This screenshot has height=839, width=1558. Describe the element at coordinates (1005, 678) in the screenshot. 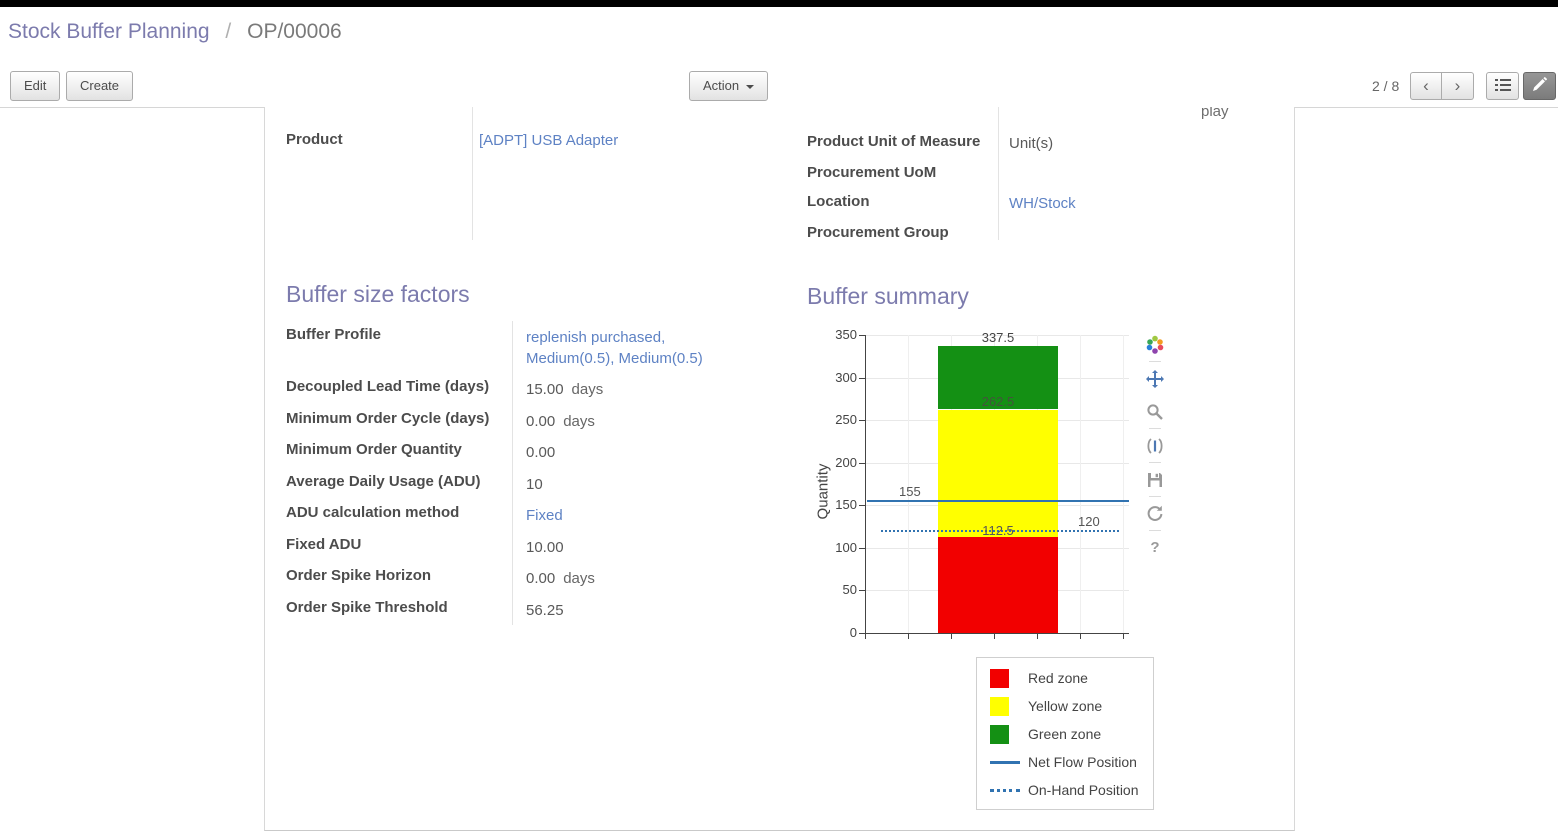

I see `red-zone-swatch-icon` at that location.